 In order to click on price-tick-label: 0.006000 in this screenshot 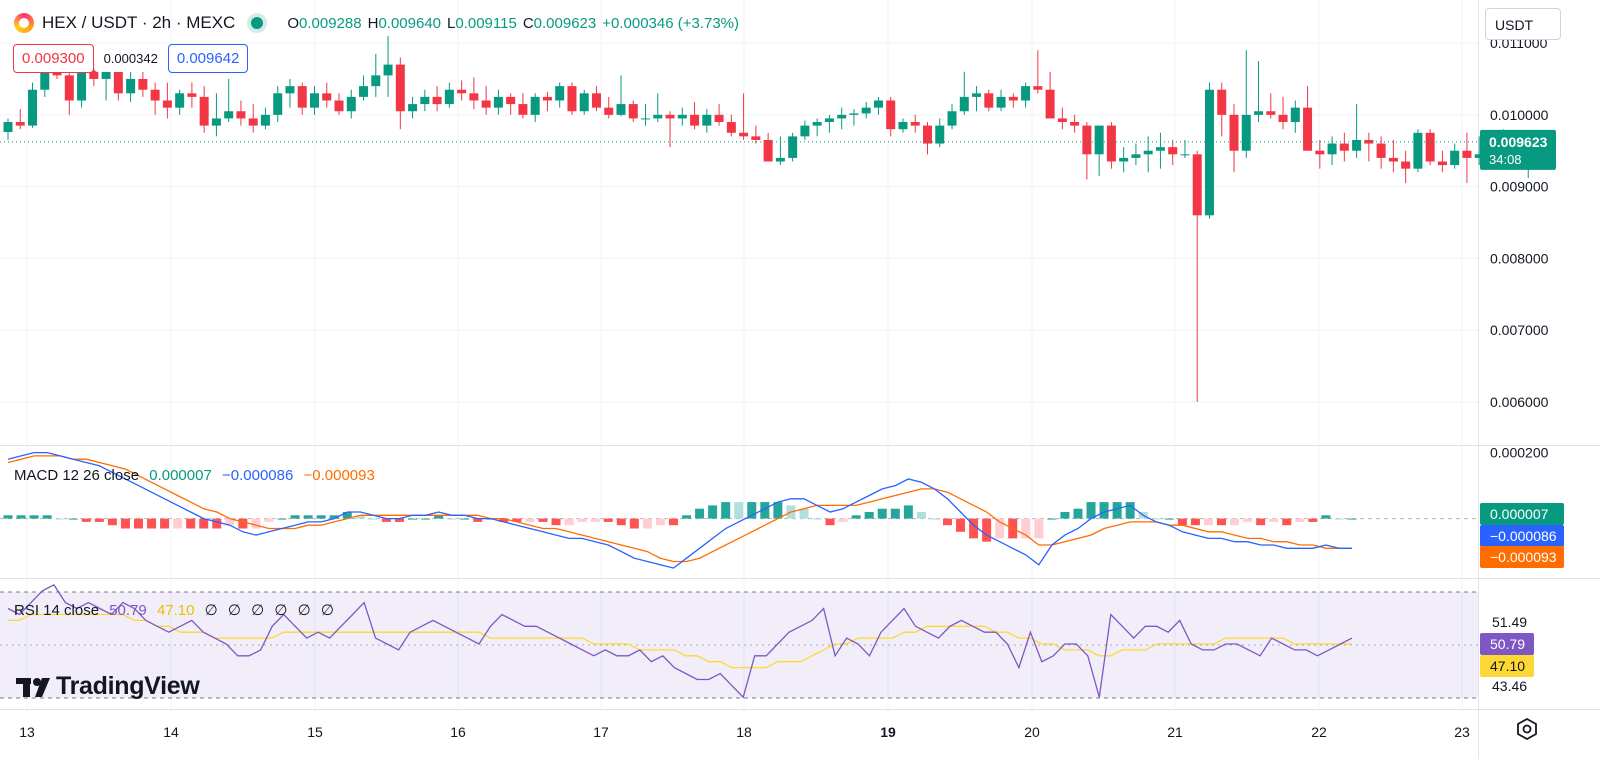, I will do `click(1519, 402)`.